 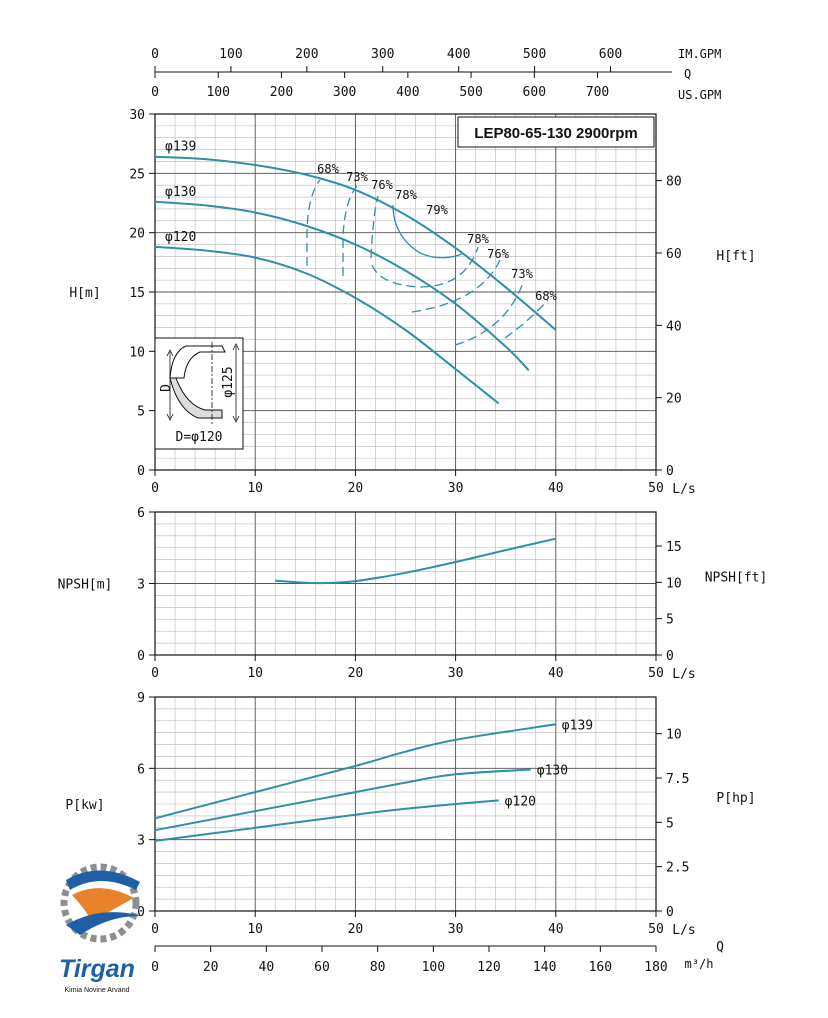 I want to click on series-label: φ130, so click(x=552, y=771).